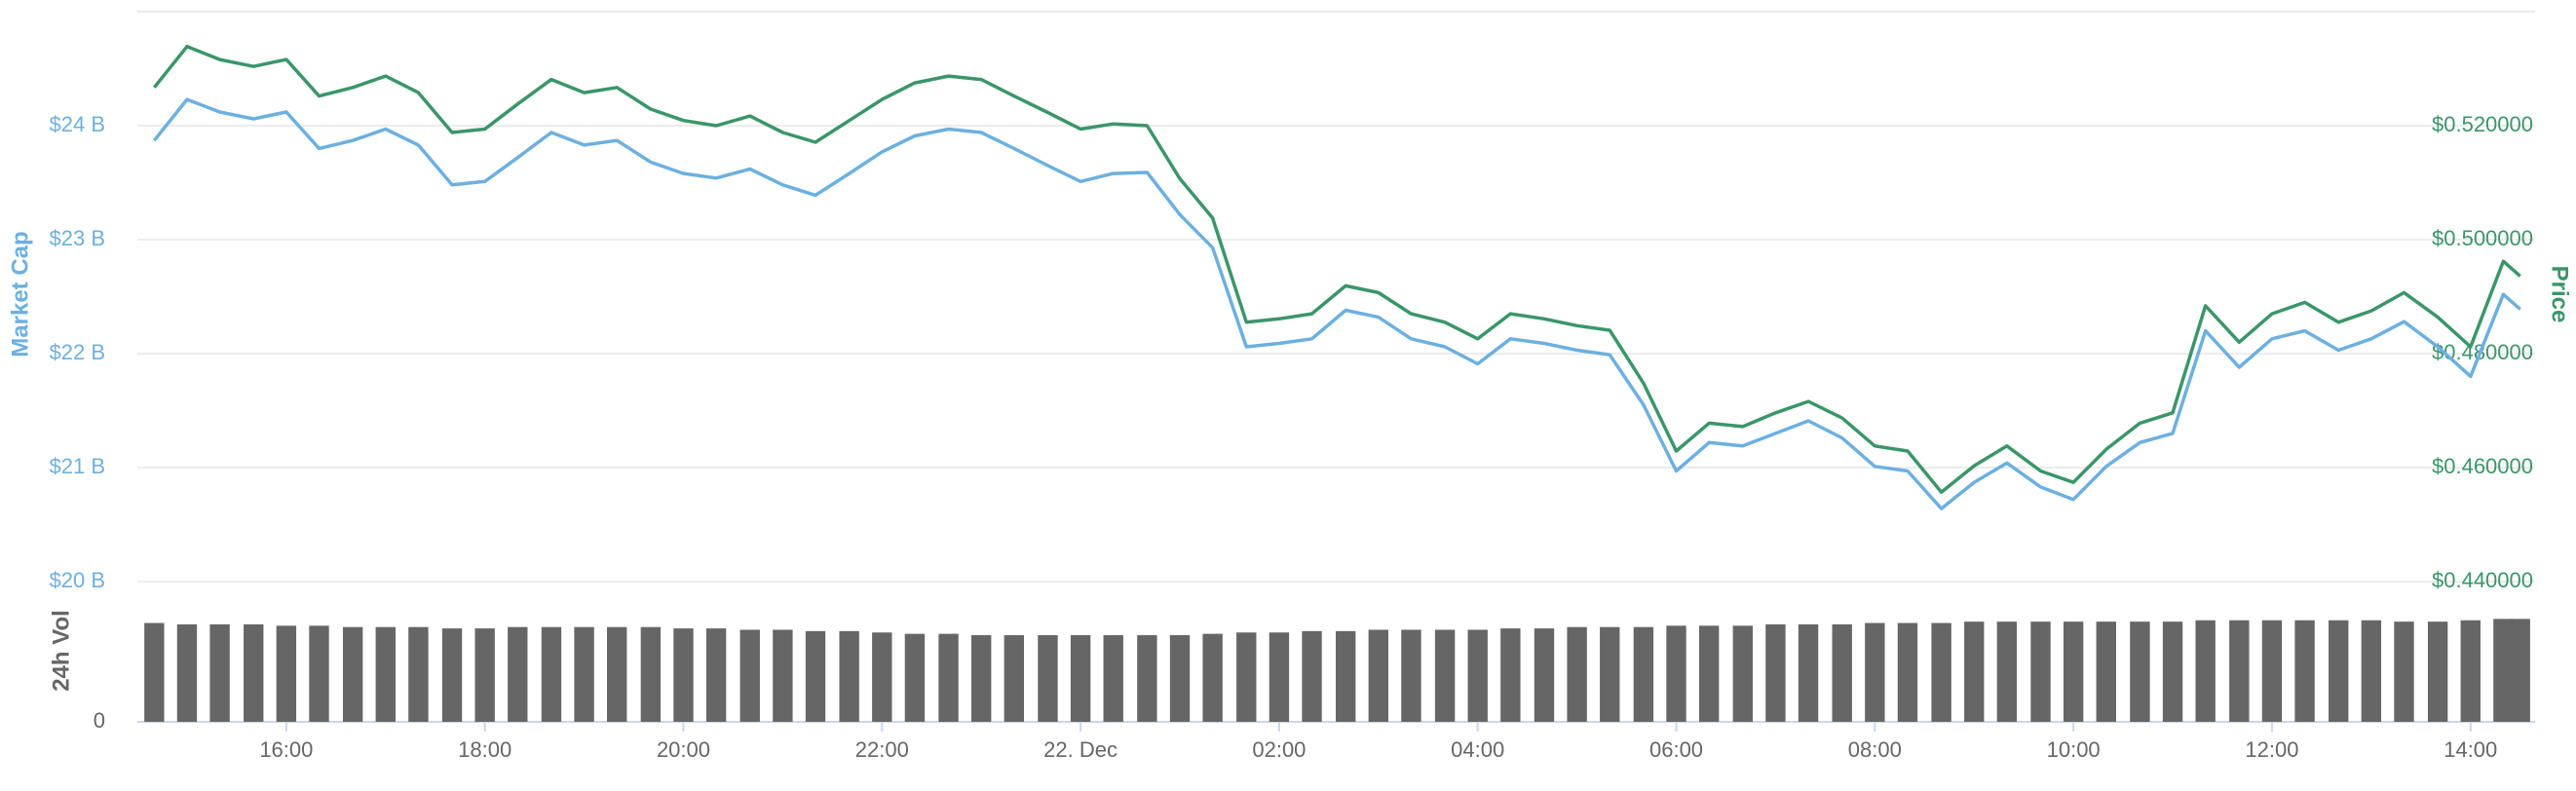  I want to click on y2-tick-label: $0.440000, so click(2482, 580).